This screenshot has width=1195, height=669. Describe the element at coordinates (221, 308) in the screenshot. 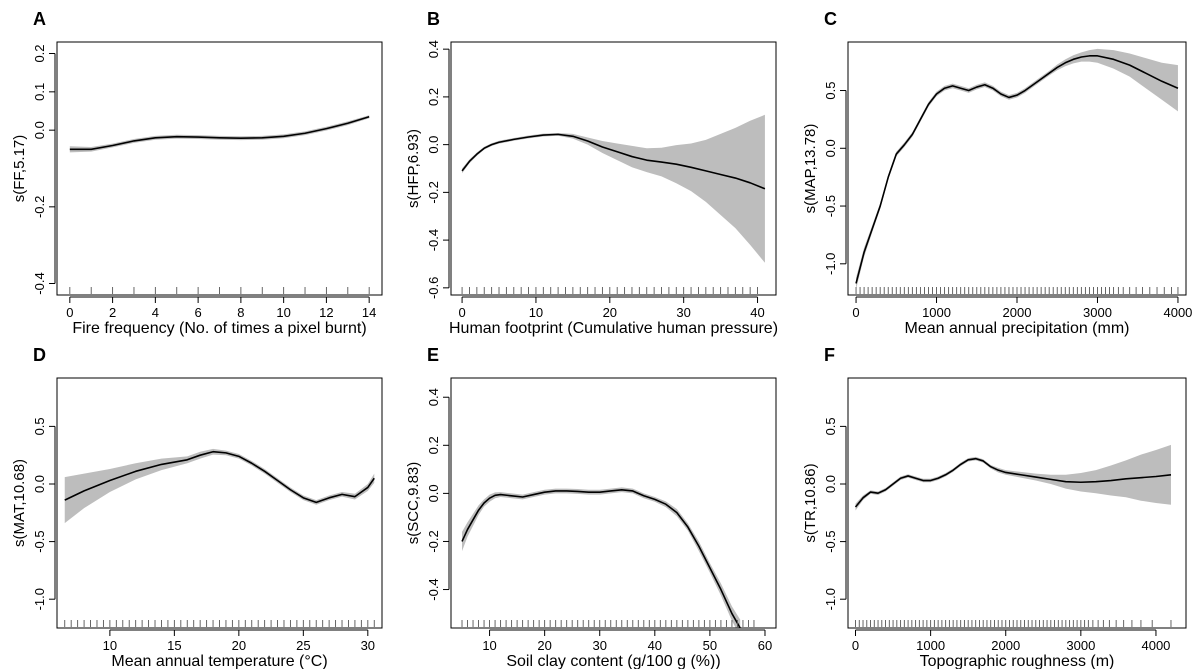

I see `x-axis-a: 0 2 4 6 8 10 12 14` at that location.